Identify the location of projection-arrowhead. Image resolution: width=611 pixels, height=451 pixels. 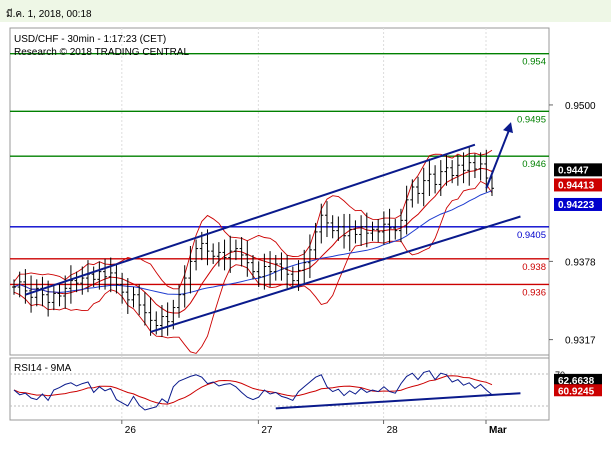
(508, 128).